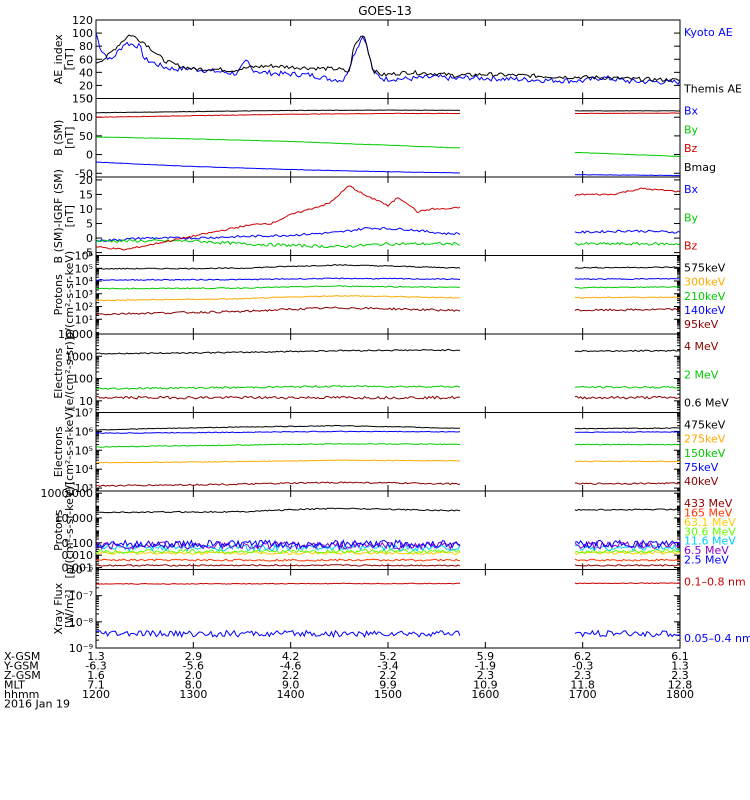 Image resolution: width=750 pixels, height=800 pixels. What do you see at coordinates (58, 138) in the screenshot?
I see `y-axis-label-b: B (SM)` at bounding box center [58, 138].